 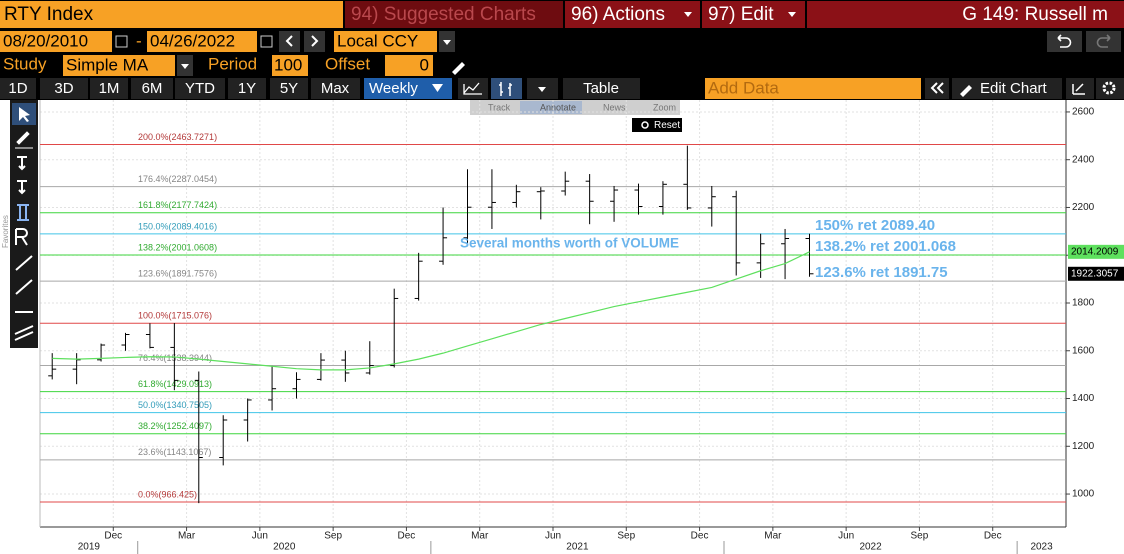 What do you see at coordinates (171, 14) in the screenshot?
I see `ticker-box` at bounding box center [171, 14].